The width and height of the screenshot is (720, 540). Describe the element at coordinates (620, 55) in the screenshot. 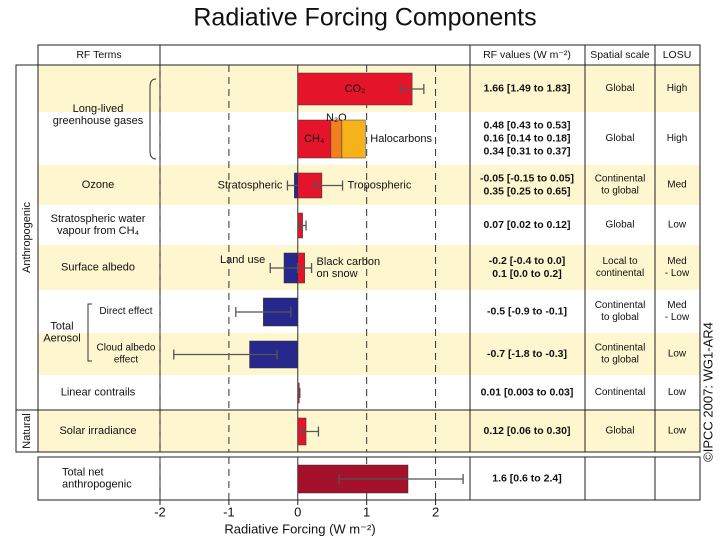

I see `header-scale: Spatial scale` at that location.